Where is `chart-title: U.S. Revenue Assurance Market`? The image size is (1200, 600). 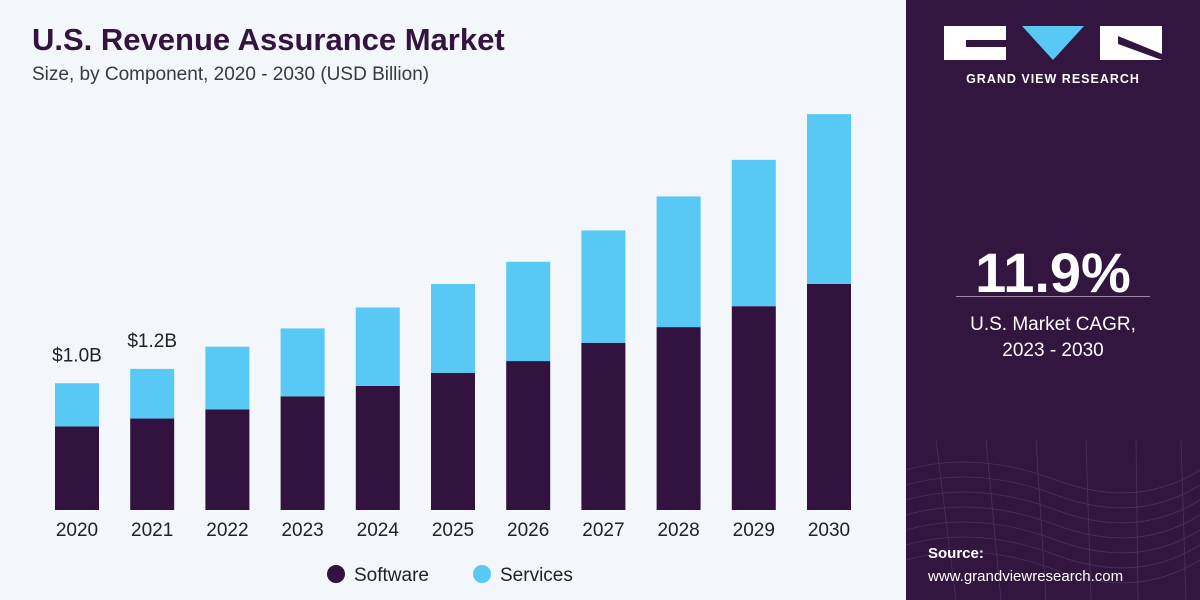 chart-title: U.S. Revenue Assurance Market is located at coordinates (268, 39).